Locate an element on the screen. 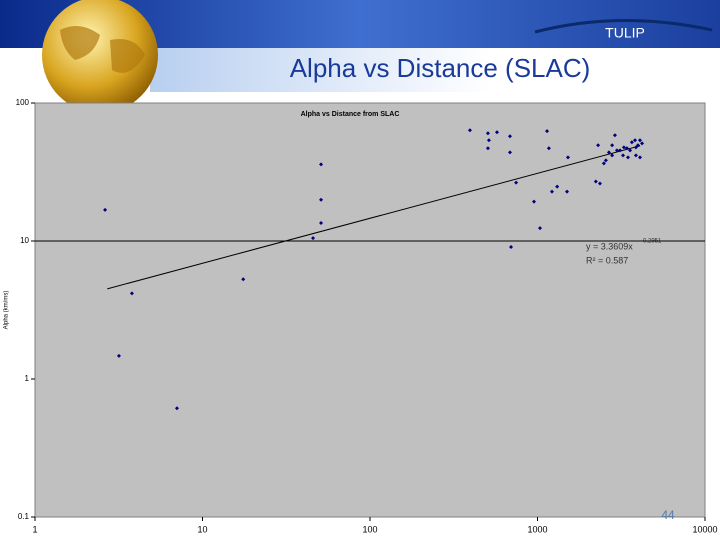 The height and width of the screenshot is (540, 720). fit-equation: y = 3.3609x is located at coordinates (609, 246).